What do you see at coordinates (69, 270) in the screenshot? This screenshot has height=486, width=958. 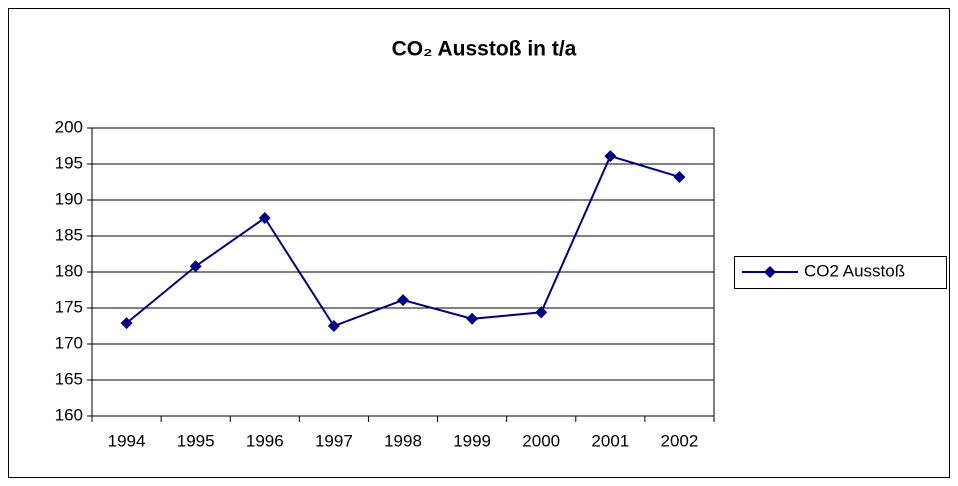 I see `y-tick-label: 180` at bounding box center [69, 270].